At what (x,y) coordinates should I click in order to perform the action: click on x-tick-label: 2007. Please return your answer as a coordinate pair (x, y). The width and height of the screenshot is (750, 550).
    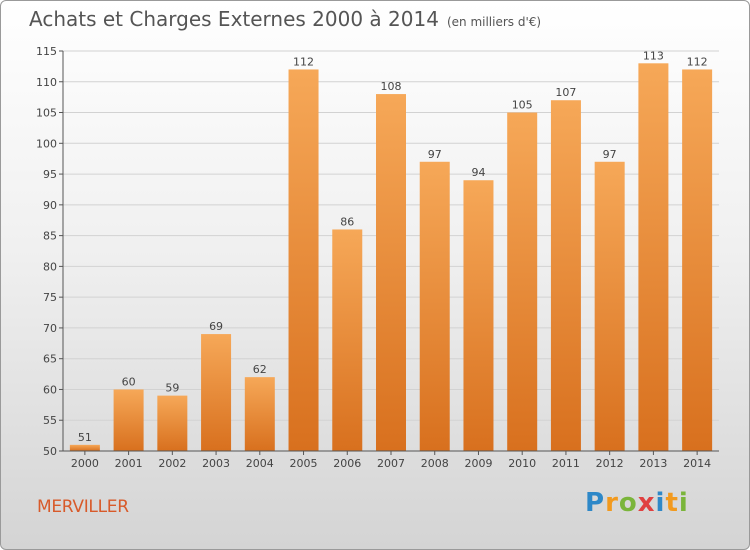
    Looking at the image, I should click on (391, 463).